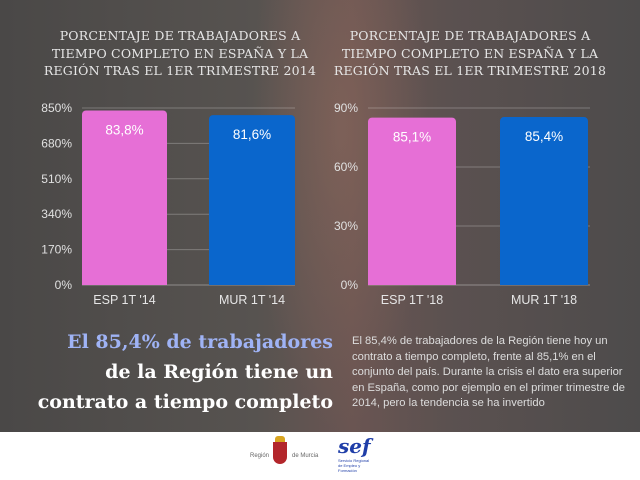  Describe the element at coordinates (544, 300) in the screenshot. I see `x-category-label: MUR 1T '18` at that location.